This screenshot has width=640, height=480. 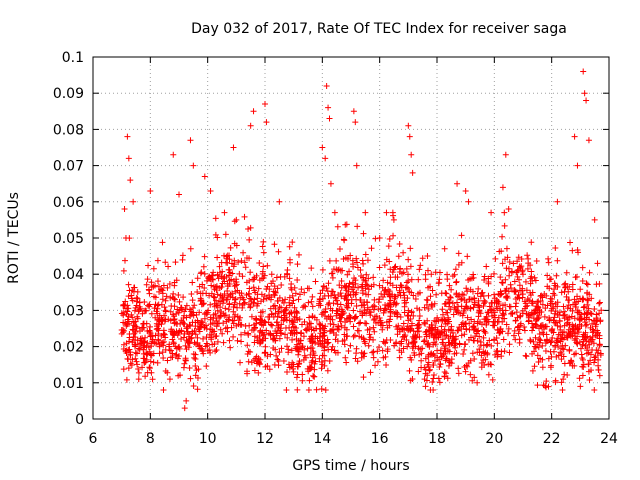 I want to click on y-tick-label: 0.02, so click(x=68, y=348).